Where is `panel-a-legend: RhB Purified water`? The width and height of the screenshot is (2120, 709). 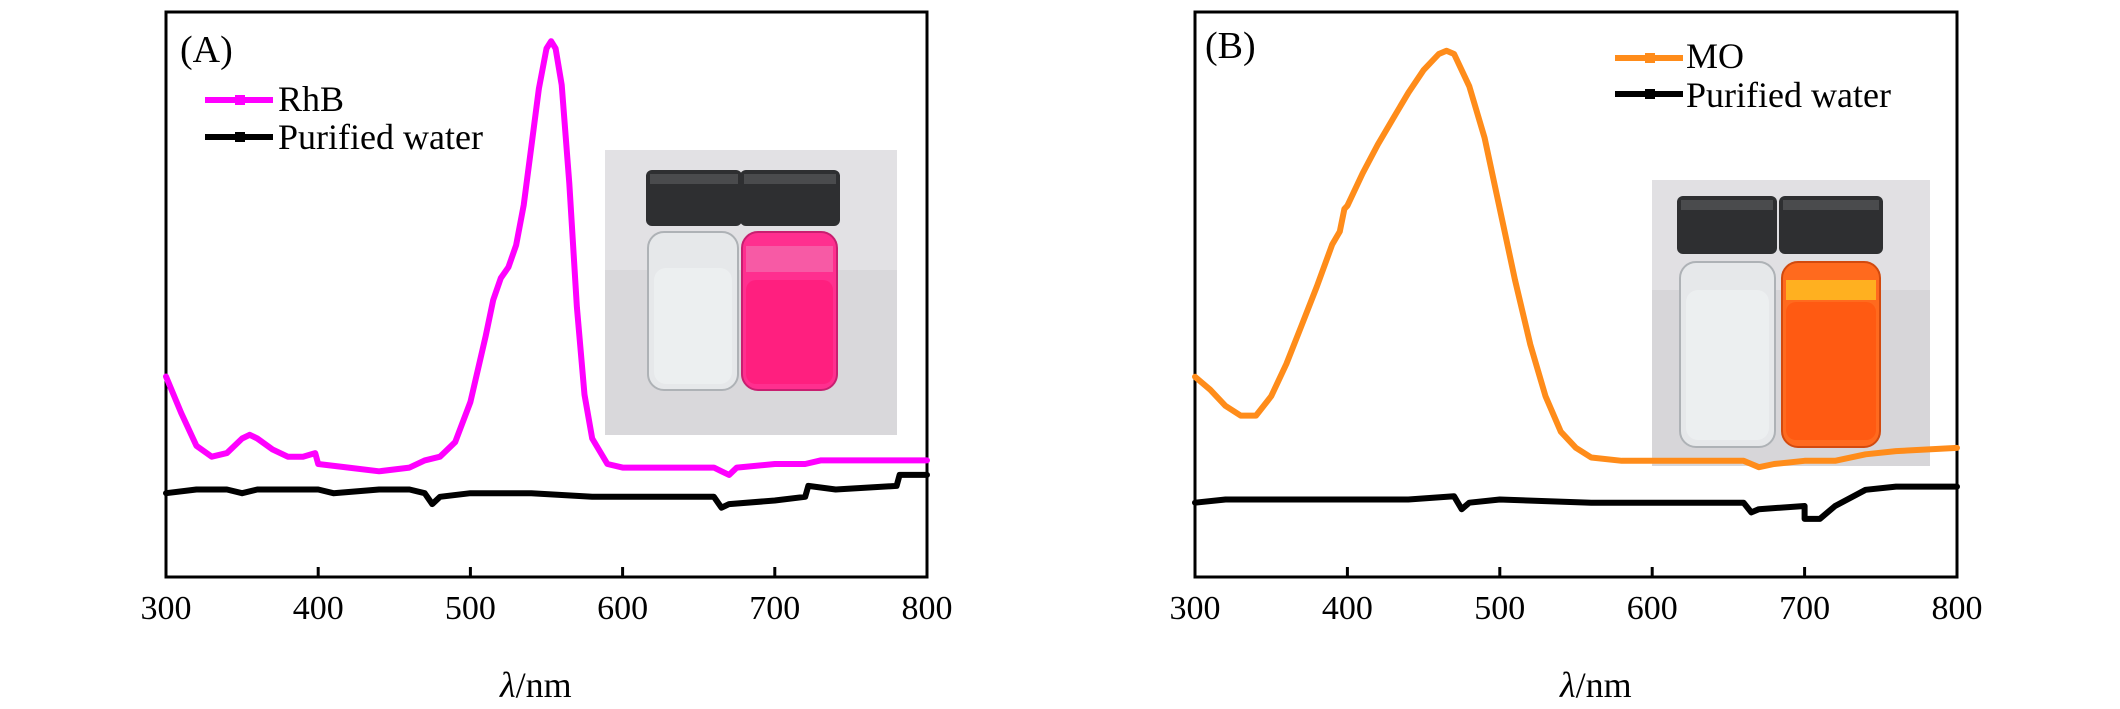
panel-a-legend: RhB Purified water is located at coordinates (344, 118).